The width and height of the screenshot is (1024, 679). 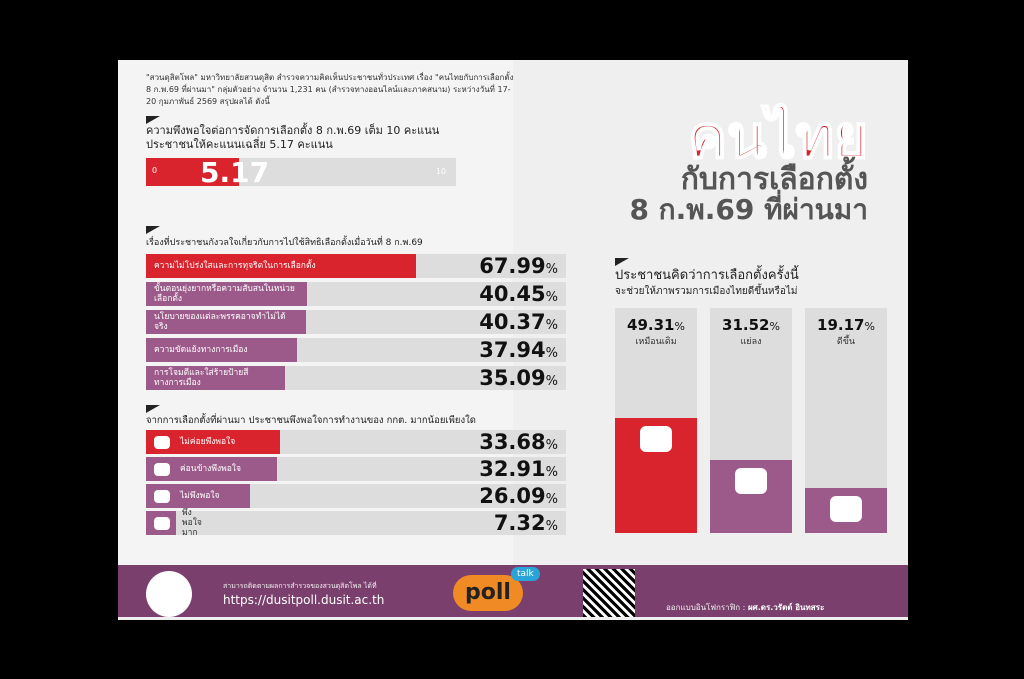 What do you see at coordinates (518, 322) in the screenshot?
I see `bar-value: 40.37%` at bounding box center [518, 322].